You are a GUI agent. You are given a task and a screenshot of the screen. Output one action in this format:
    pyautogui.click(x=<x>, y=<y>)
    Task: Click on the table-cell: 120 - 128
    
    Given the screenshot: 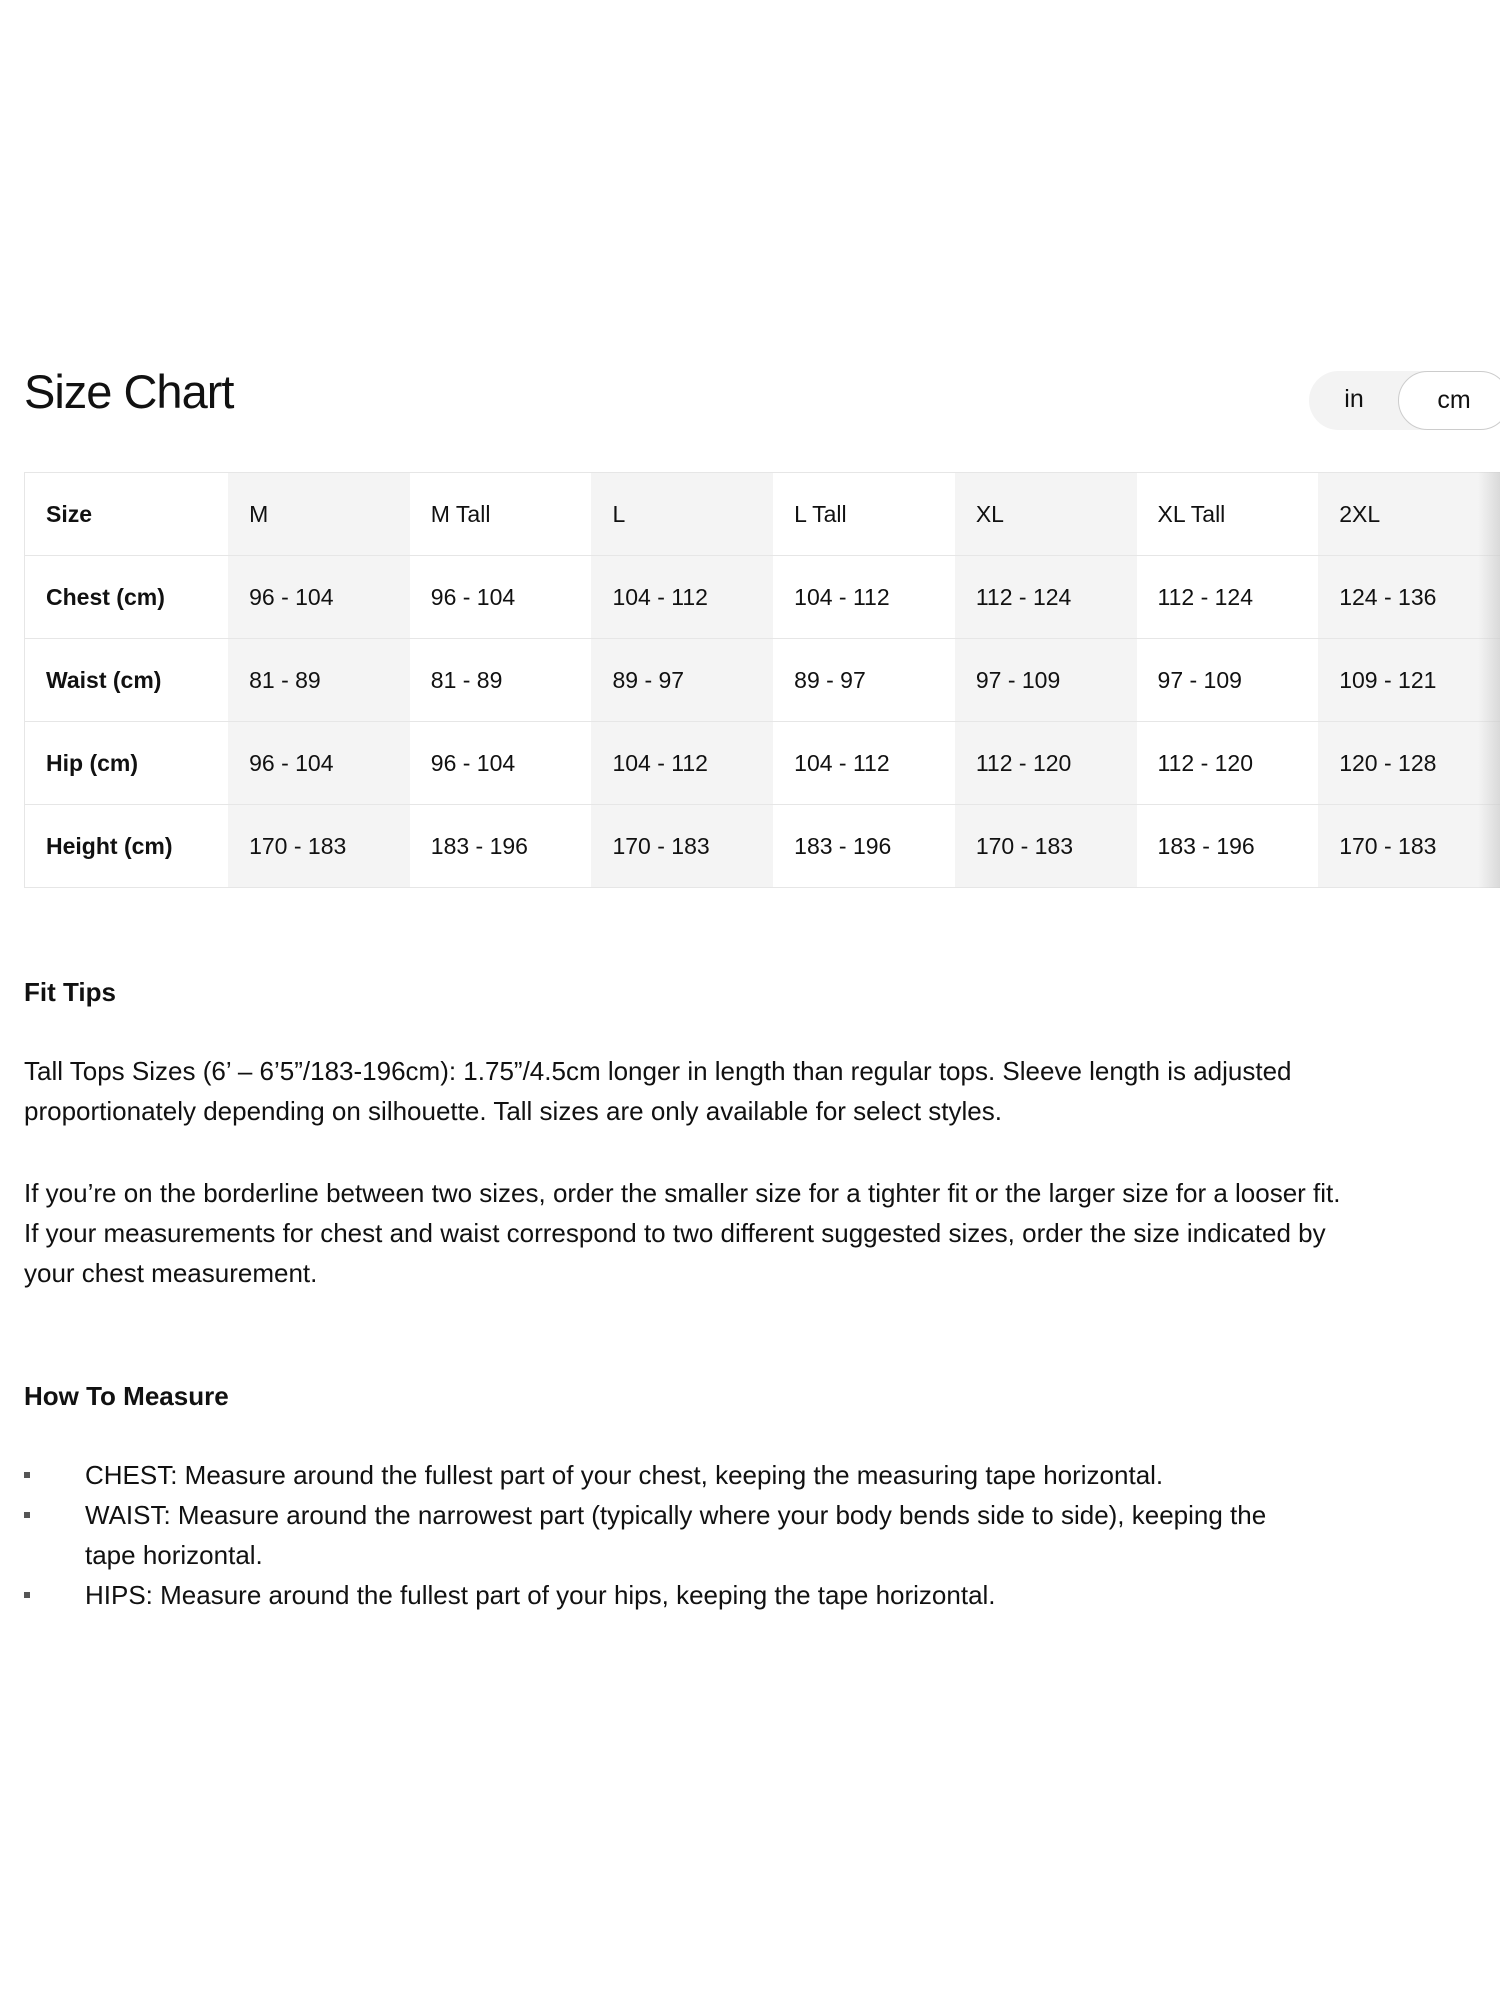 What is the action you would take?
    pyautogui.click(x=1409, y=763)
    